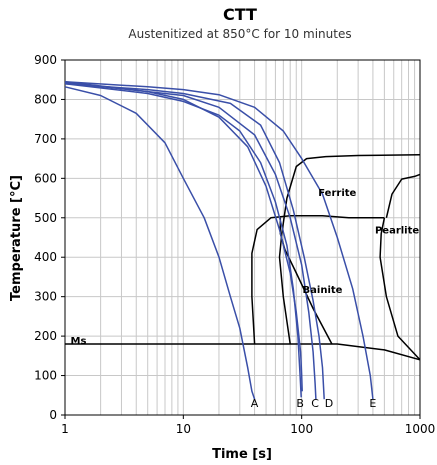 This screenshot has width=437, height=465. Describe the element at coordinates (301, 429) in the screenshot. I see `x-tick-label: 100` at that location.